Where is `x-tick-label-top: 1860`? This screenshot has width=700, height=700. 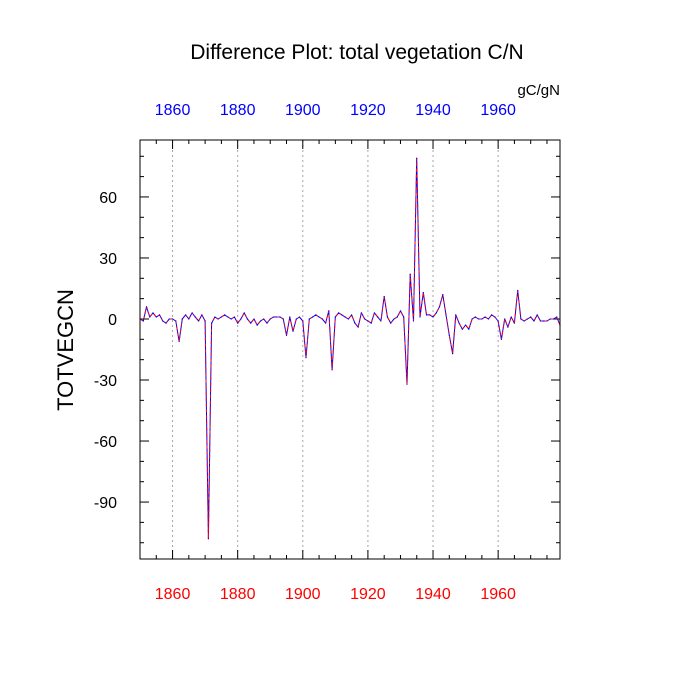 x-tick-label-top: 1860 is located at coordinates (173, 110).